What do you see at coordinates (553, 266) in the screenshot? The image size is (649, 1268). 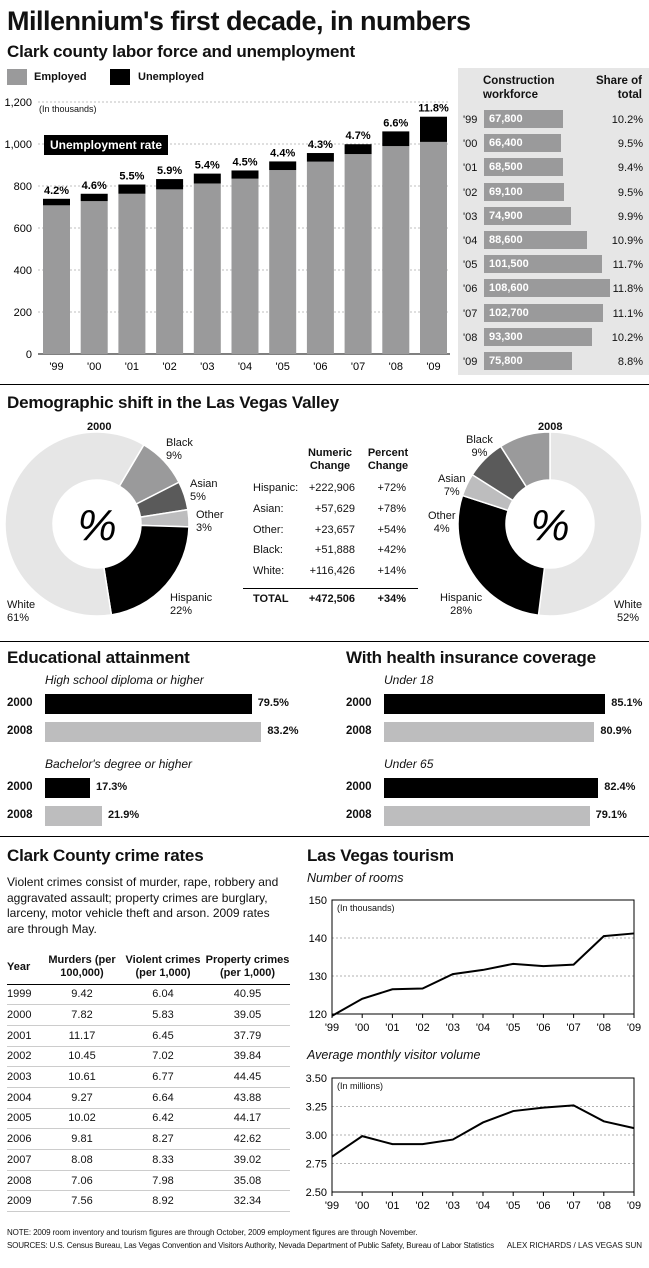 I see `construction-row: '05 101,500 11.7%` at bounding box center [553, 266].